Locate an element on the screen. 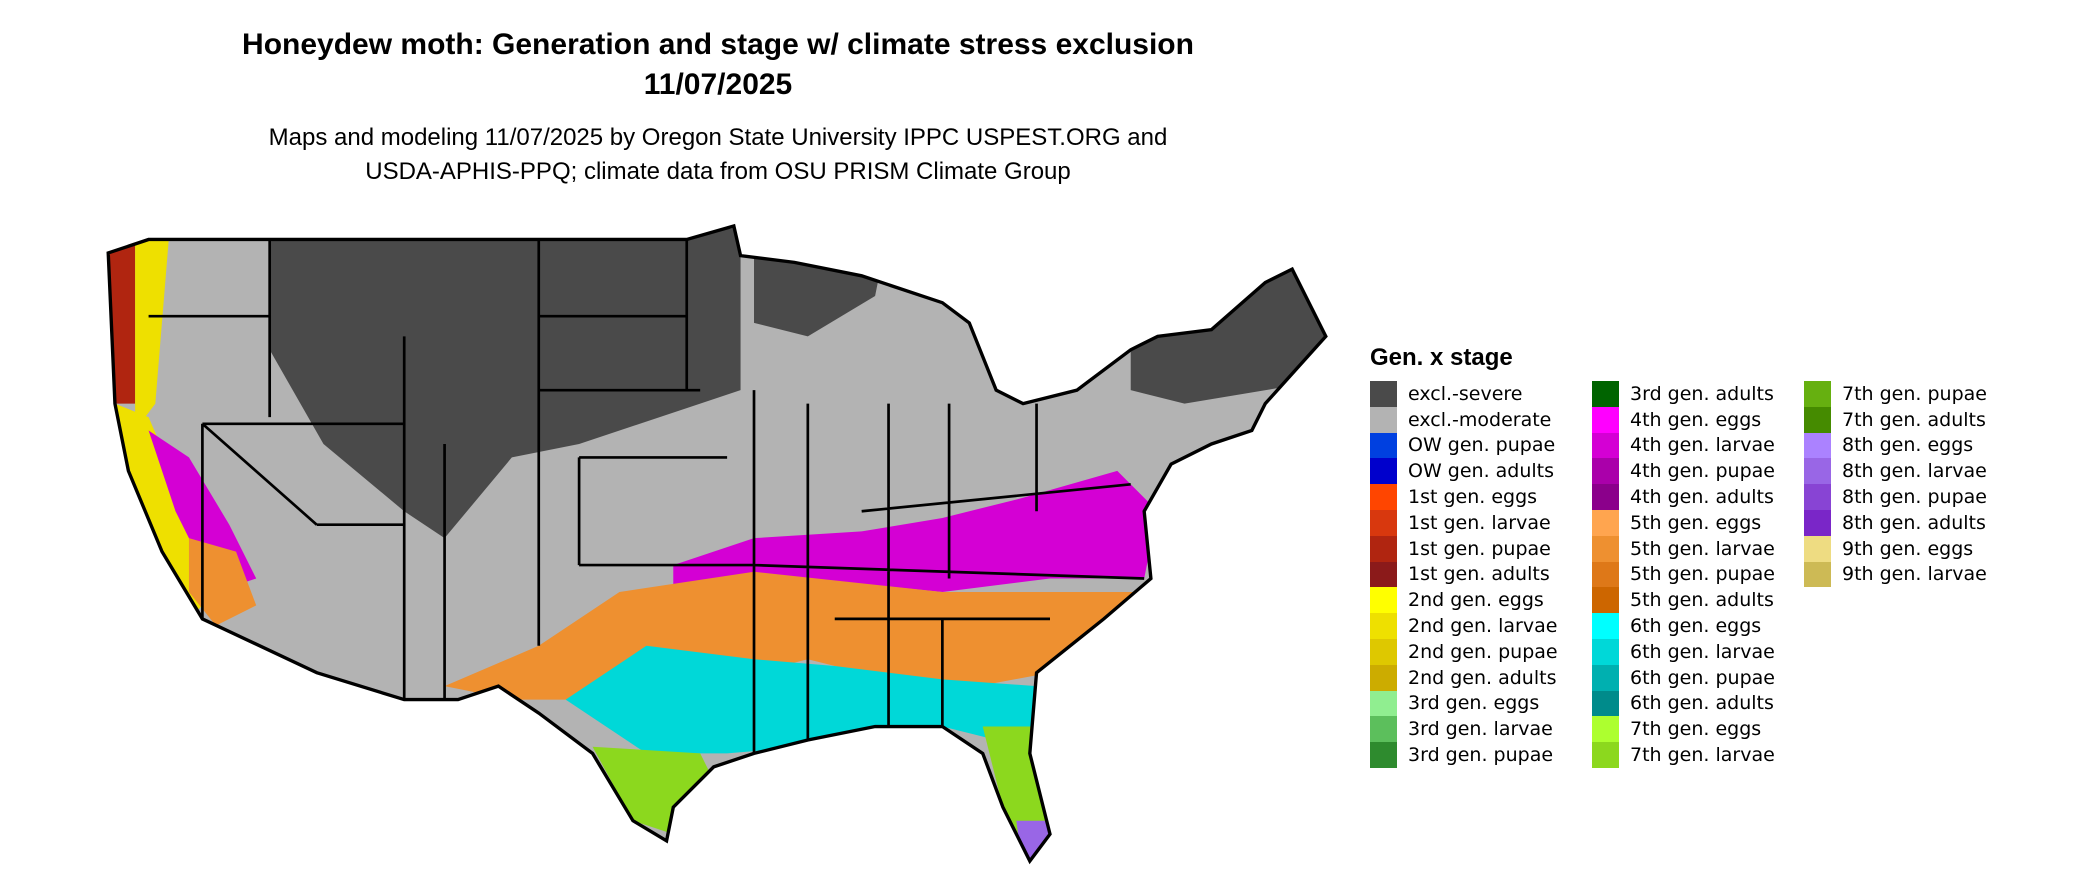 The width and height of the screenshot is (2100, 892). legend-item: 5th gen. larvae is located at coordinates (1683, 548).